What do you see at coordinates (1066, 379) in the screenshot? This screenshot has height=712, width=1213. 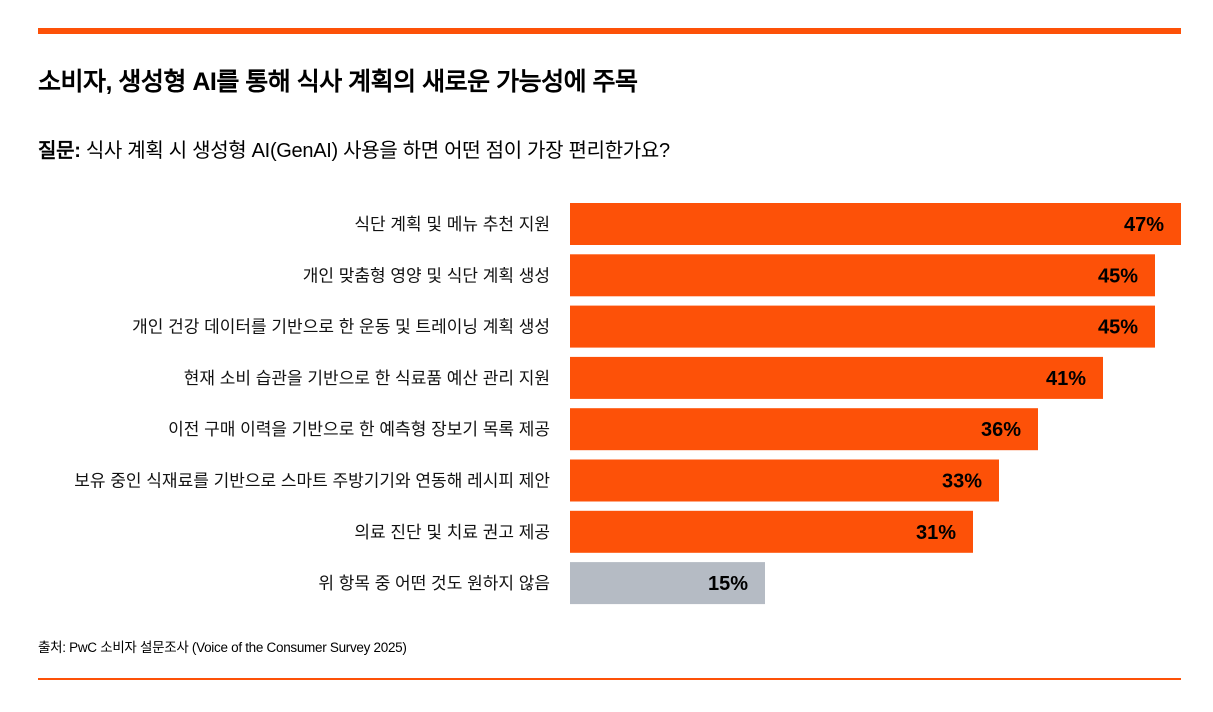 I see `data-label: 41%` at bounding box center [1066, 379].